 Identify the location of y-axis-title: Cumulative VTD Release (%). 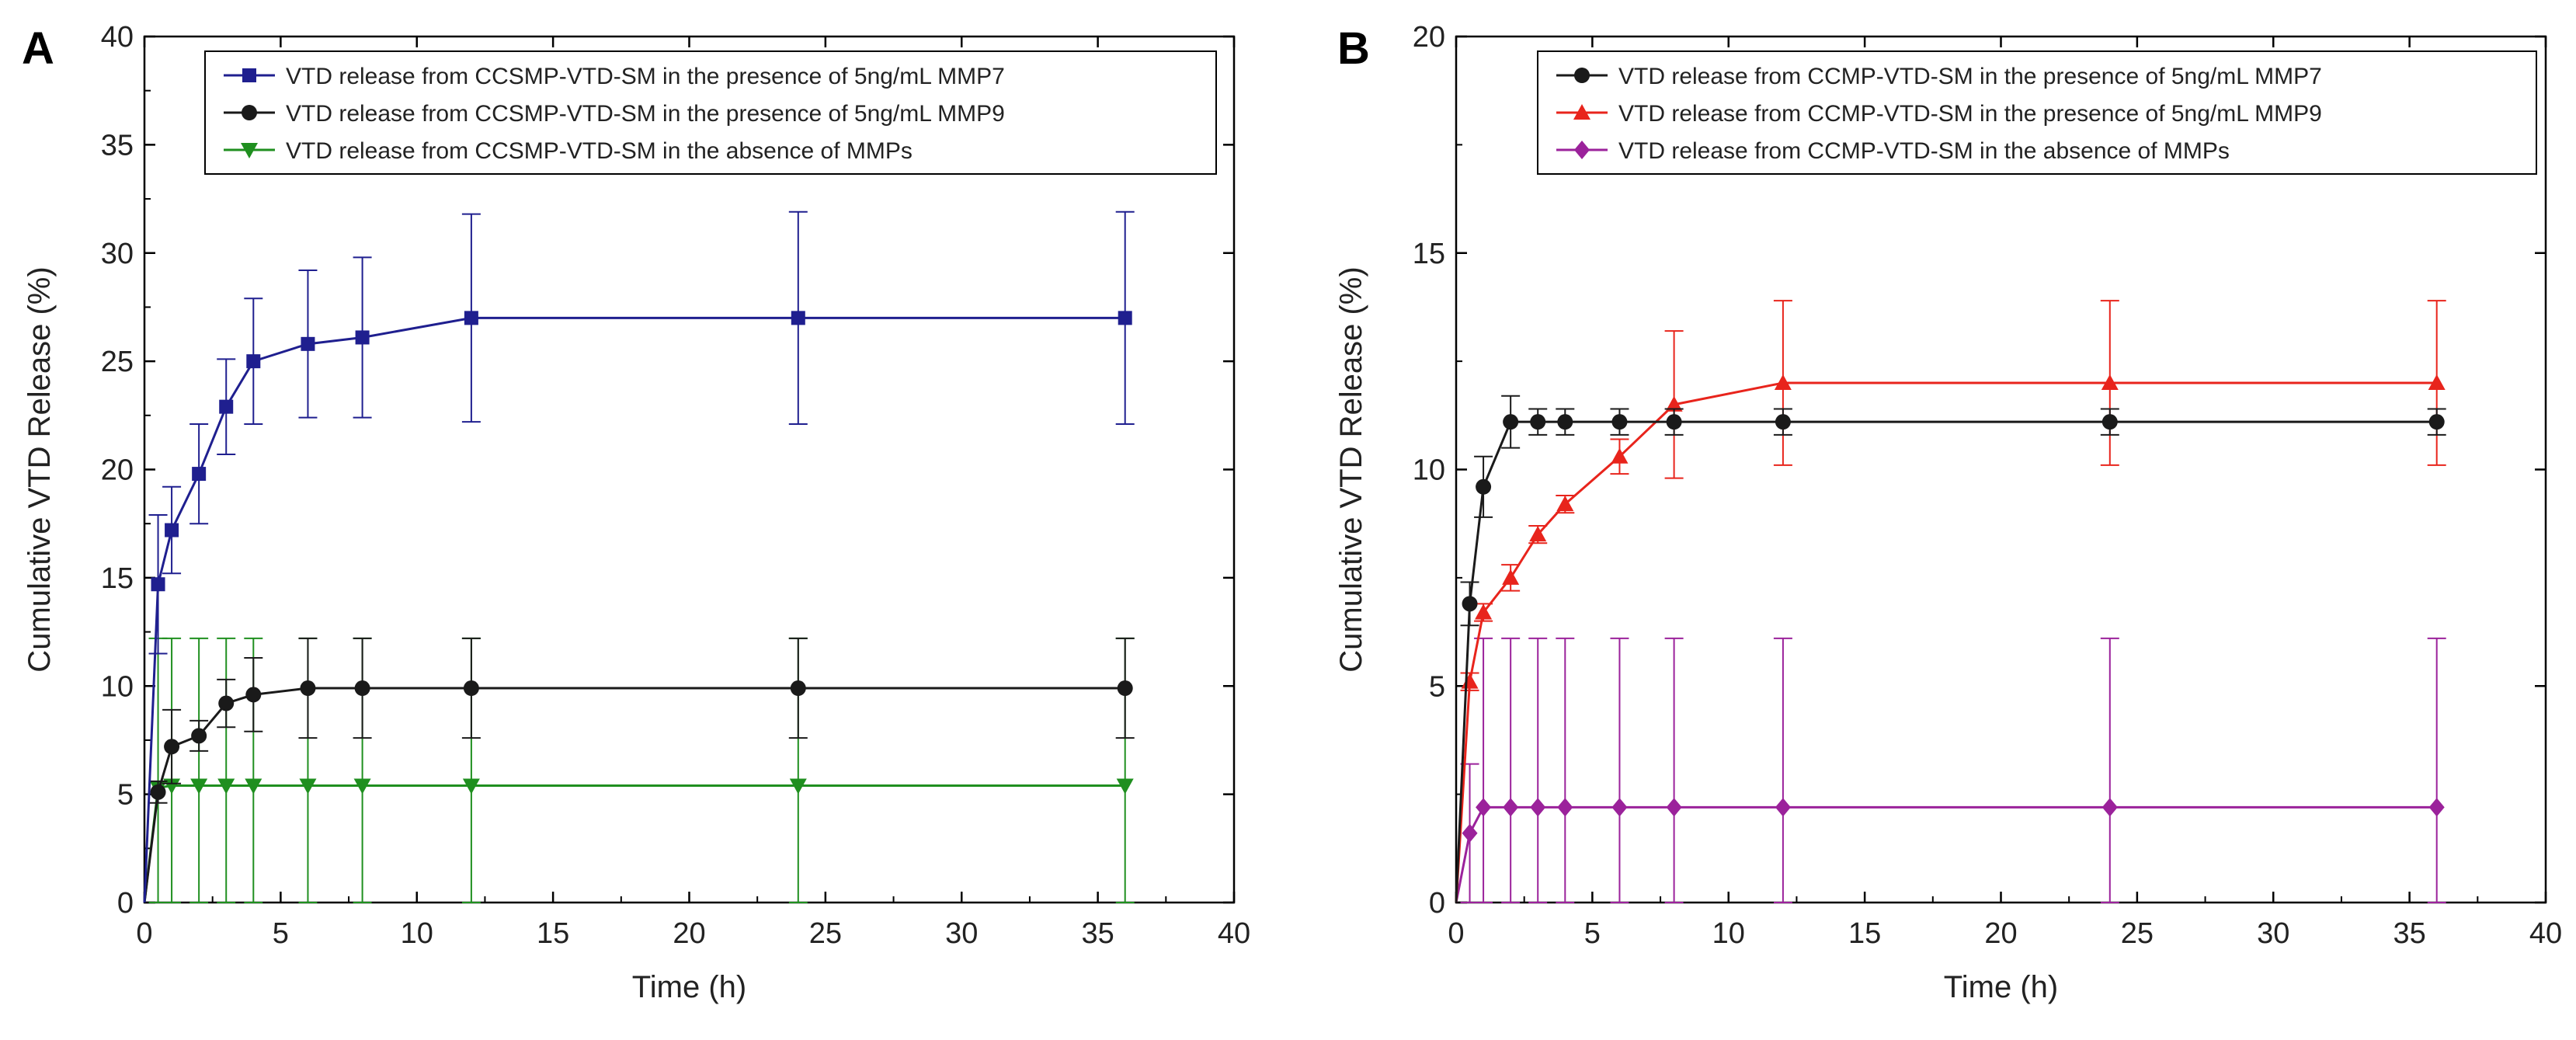
(40, 469).